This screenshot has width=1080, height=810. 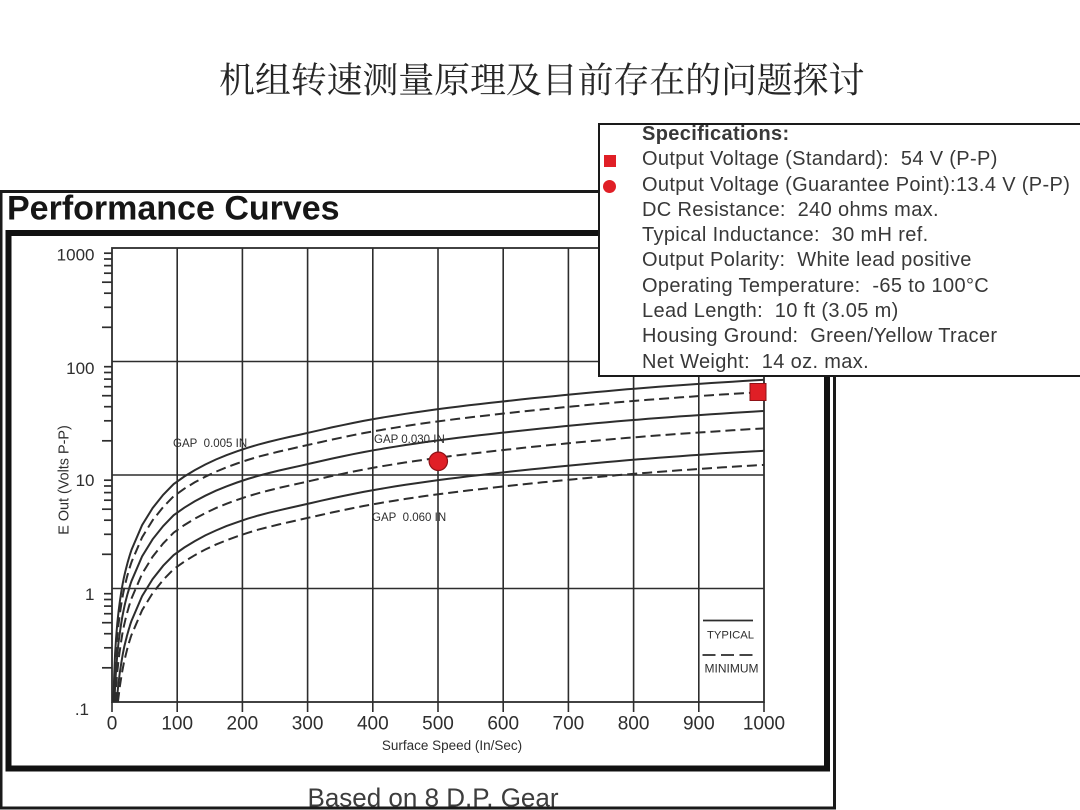 I want to click on svg-text: TYPICAL, so click(x=730, y=636).